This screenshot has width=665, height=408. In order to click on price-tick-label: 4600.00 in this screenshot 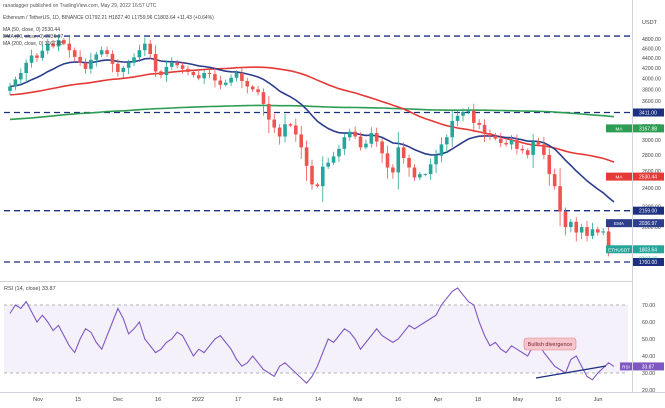, I will do `click(651, 49)`.